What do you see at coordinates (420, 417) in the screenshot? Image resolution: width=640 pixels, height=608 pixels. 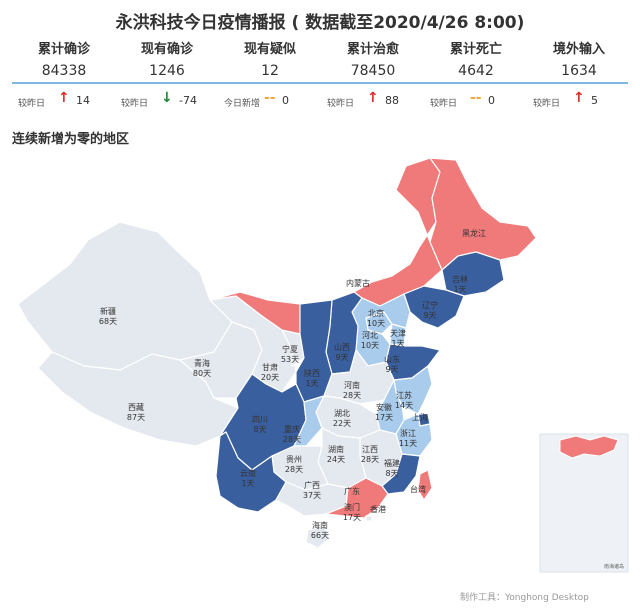 I see `province-name-label: 上海` at bounding box center [420, 417].